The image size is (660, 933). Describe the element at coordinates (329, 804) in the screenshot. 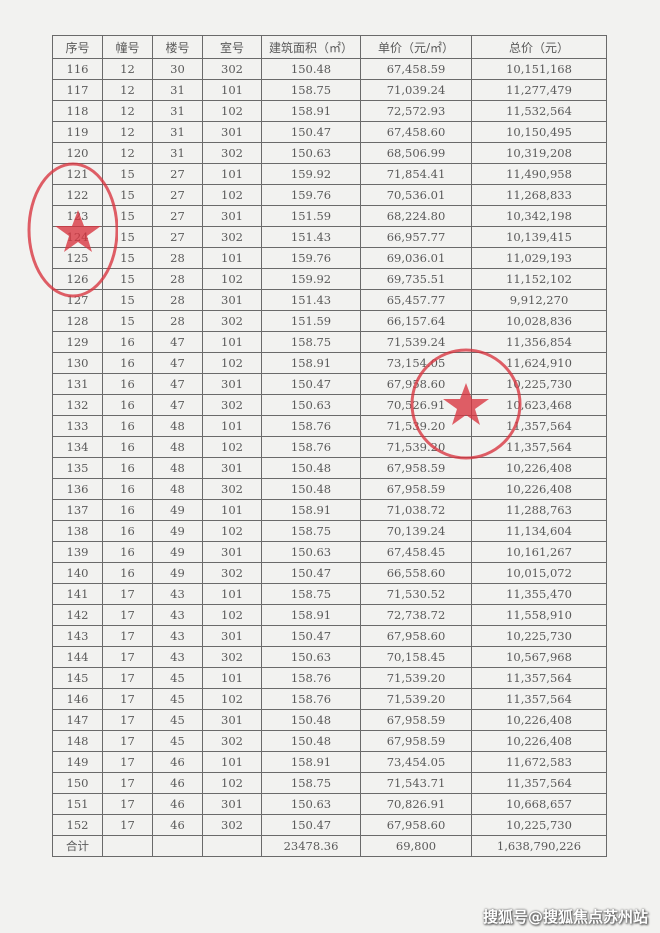

I see `table-row: 151 17 46 301 150.63 70,826.91 10,668,657` at that location.